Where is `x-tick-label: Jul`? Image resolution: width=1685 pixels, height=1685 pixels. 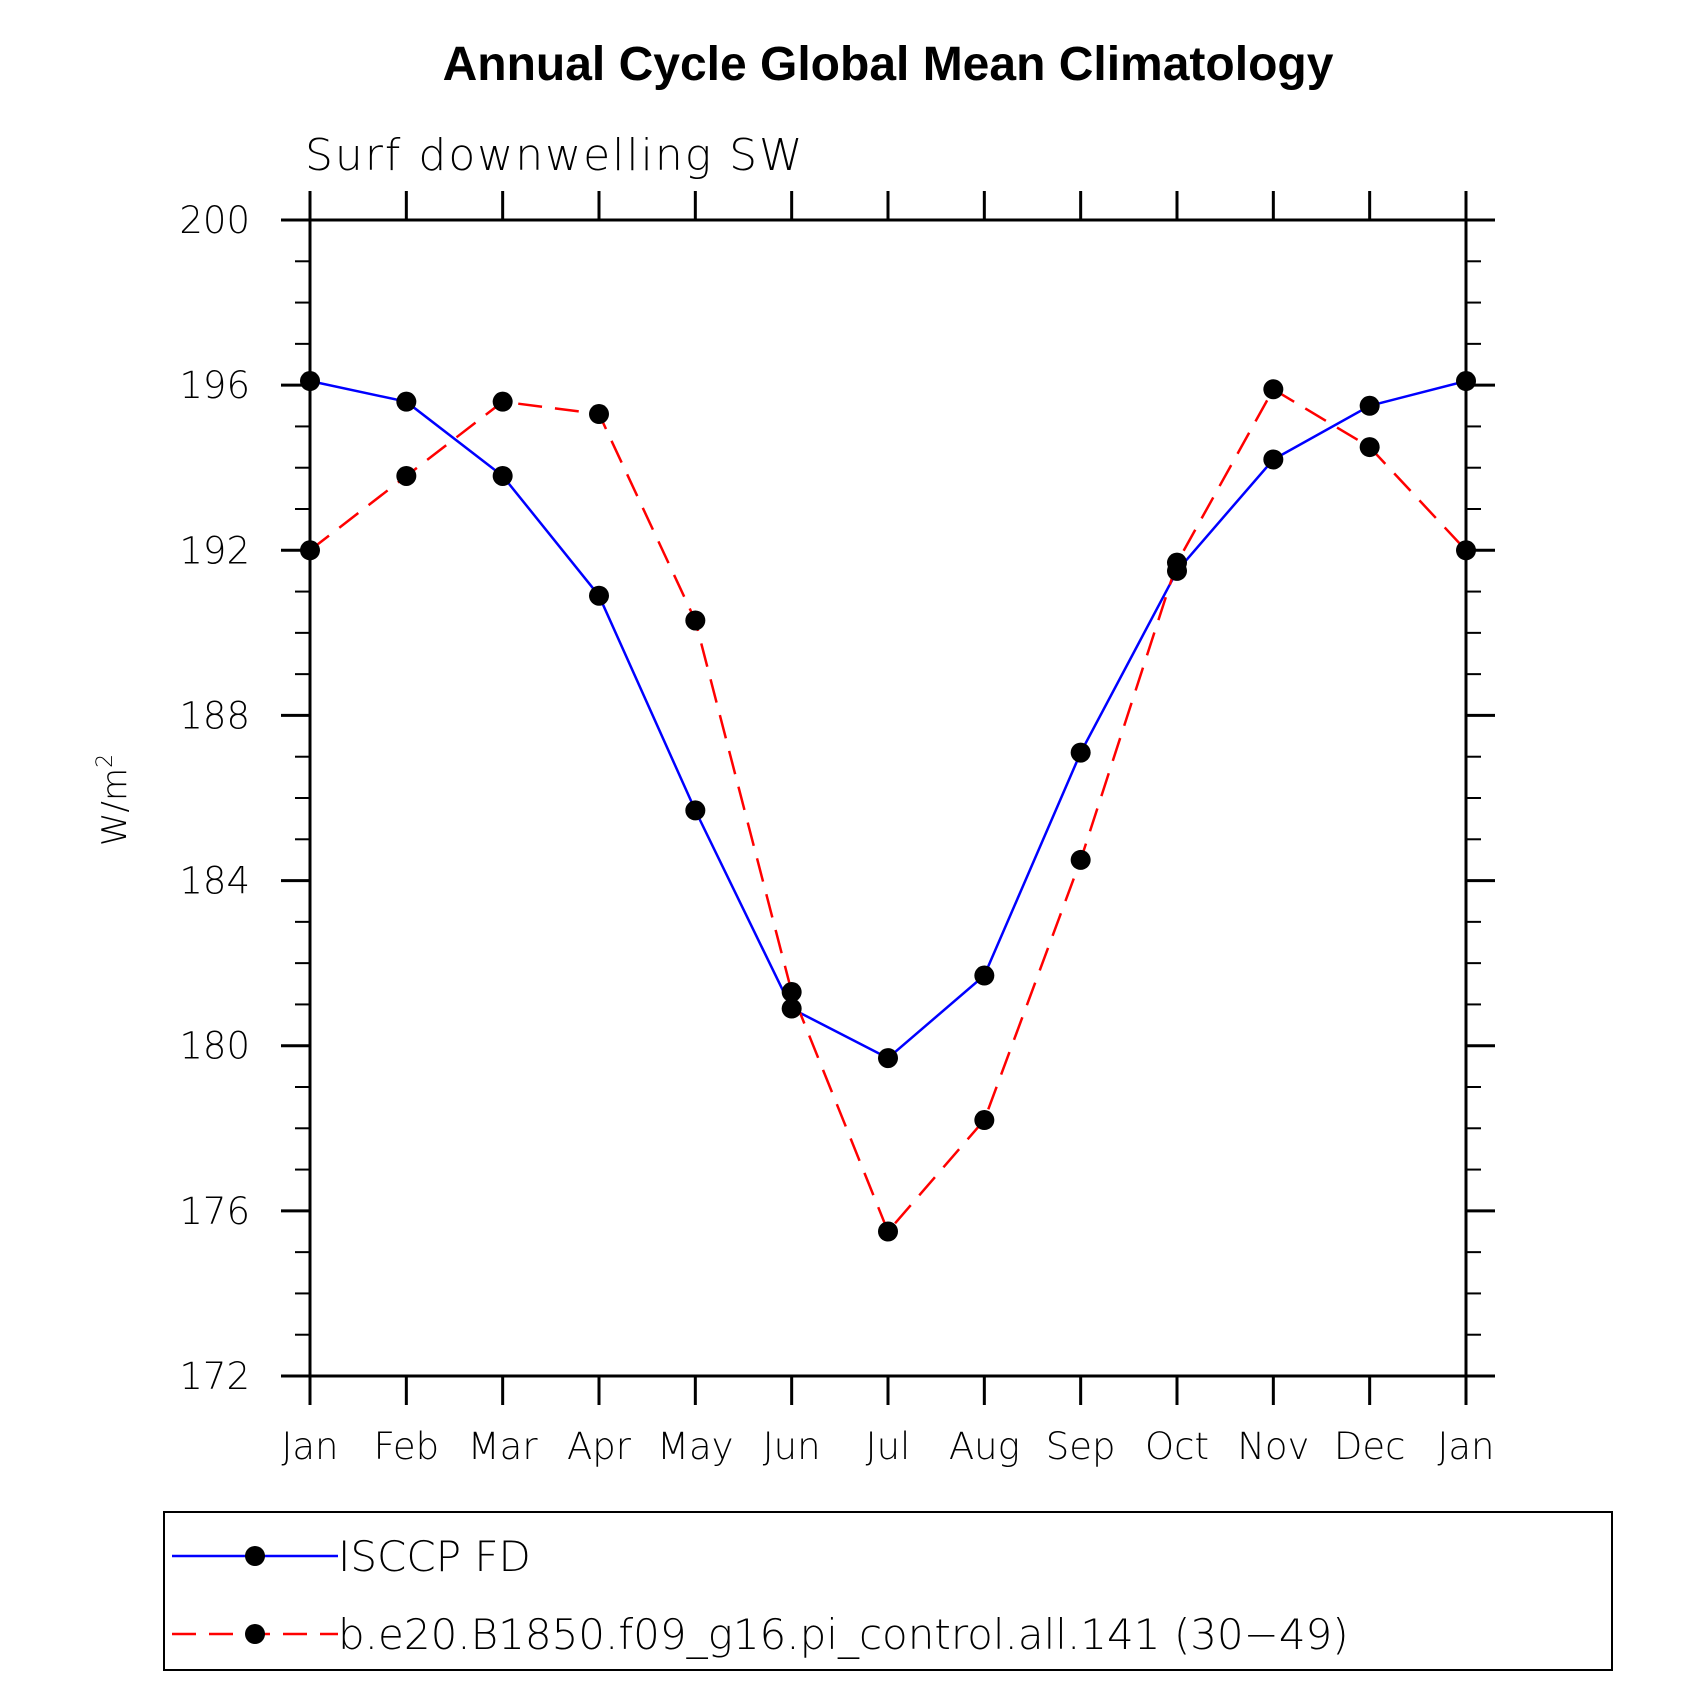
x-tick-label: Jul is located at coordinates (888, 1446).